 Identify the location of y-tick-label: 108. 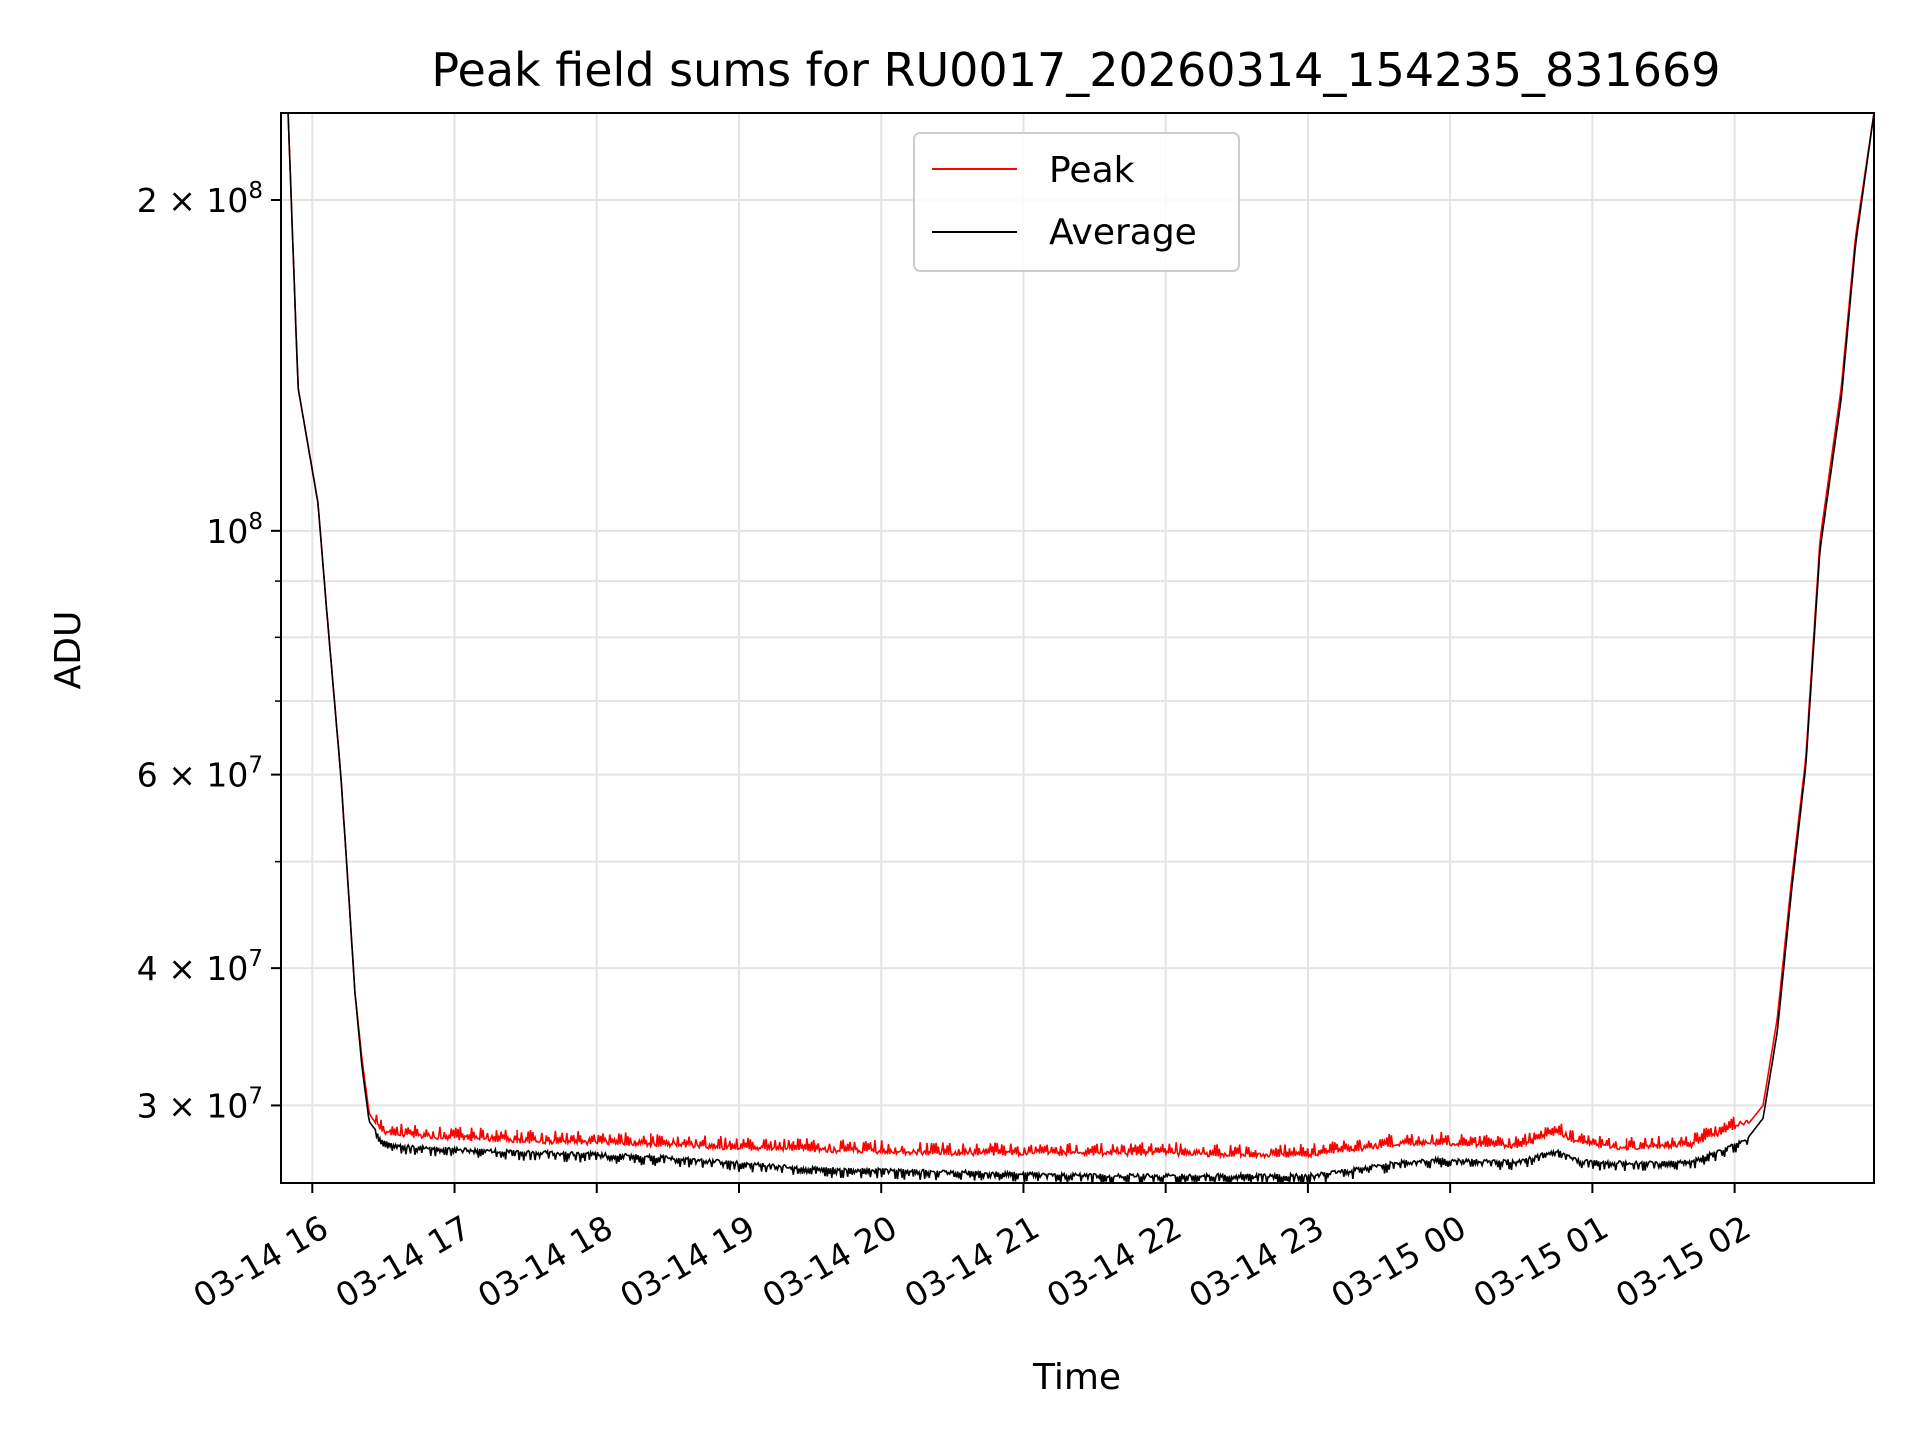
(234, 530).